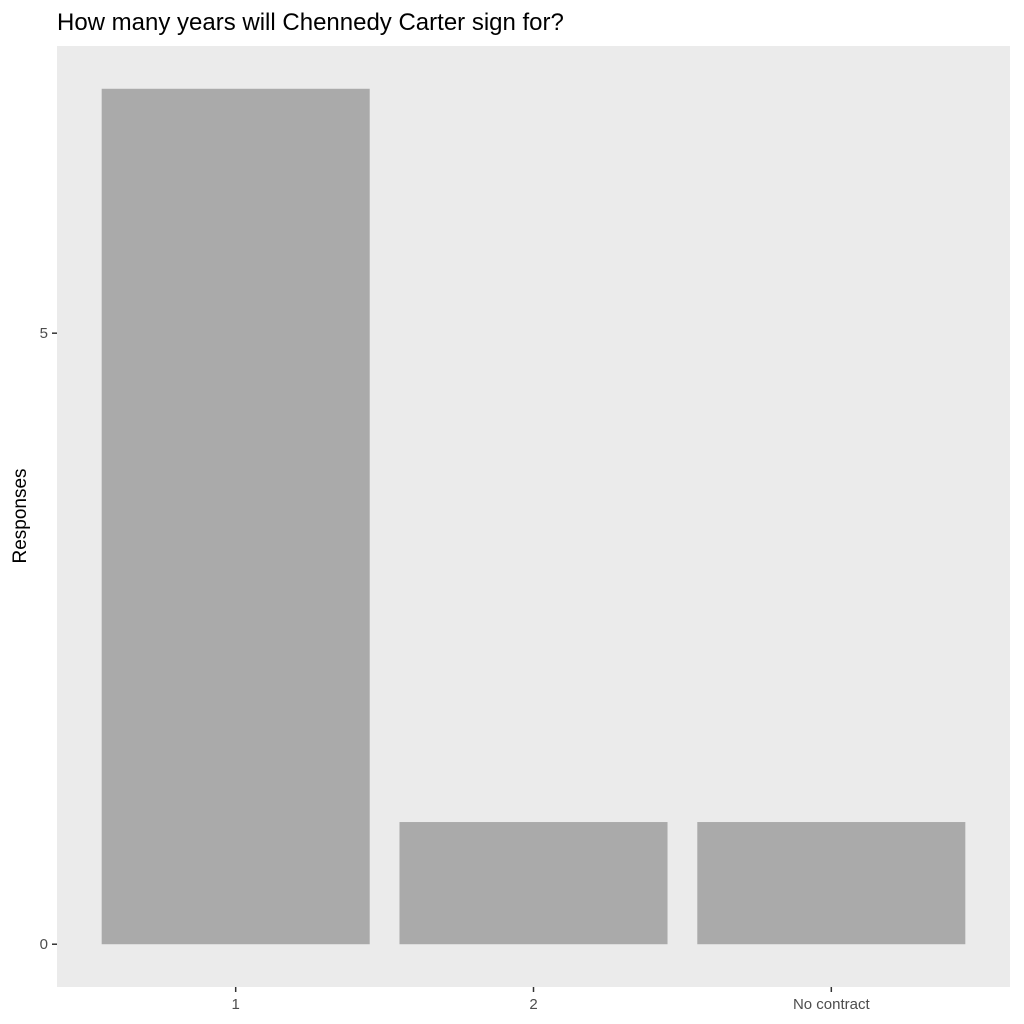  Describe the element at coordinates (832, 1004) in the screenshot. I see `x-tick-label-3: No contract` at that location.